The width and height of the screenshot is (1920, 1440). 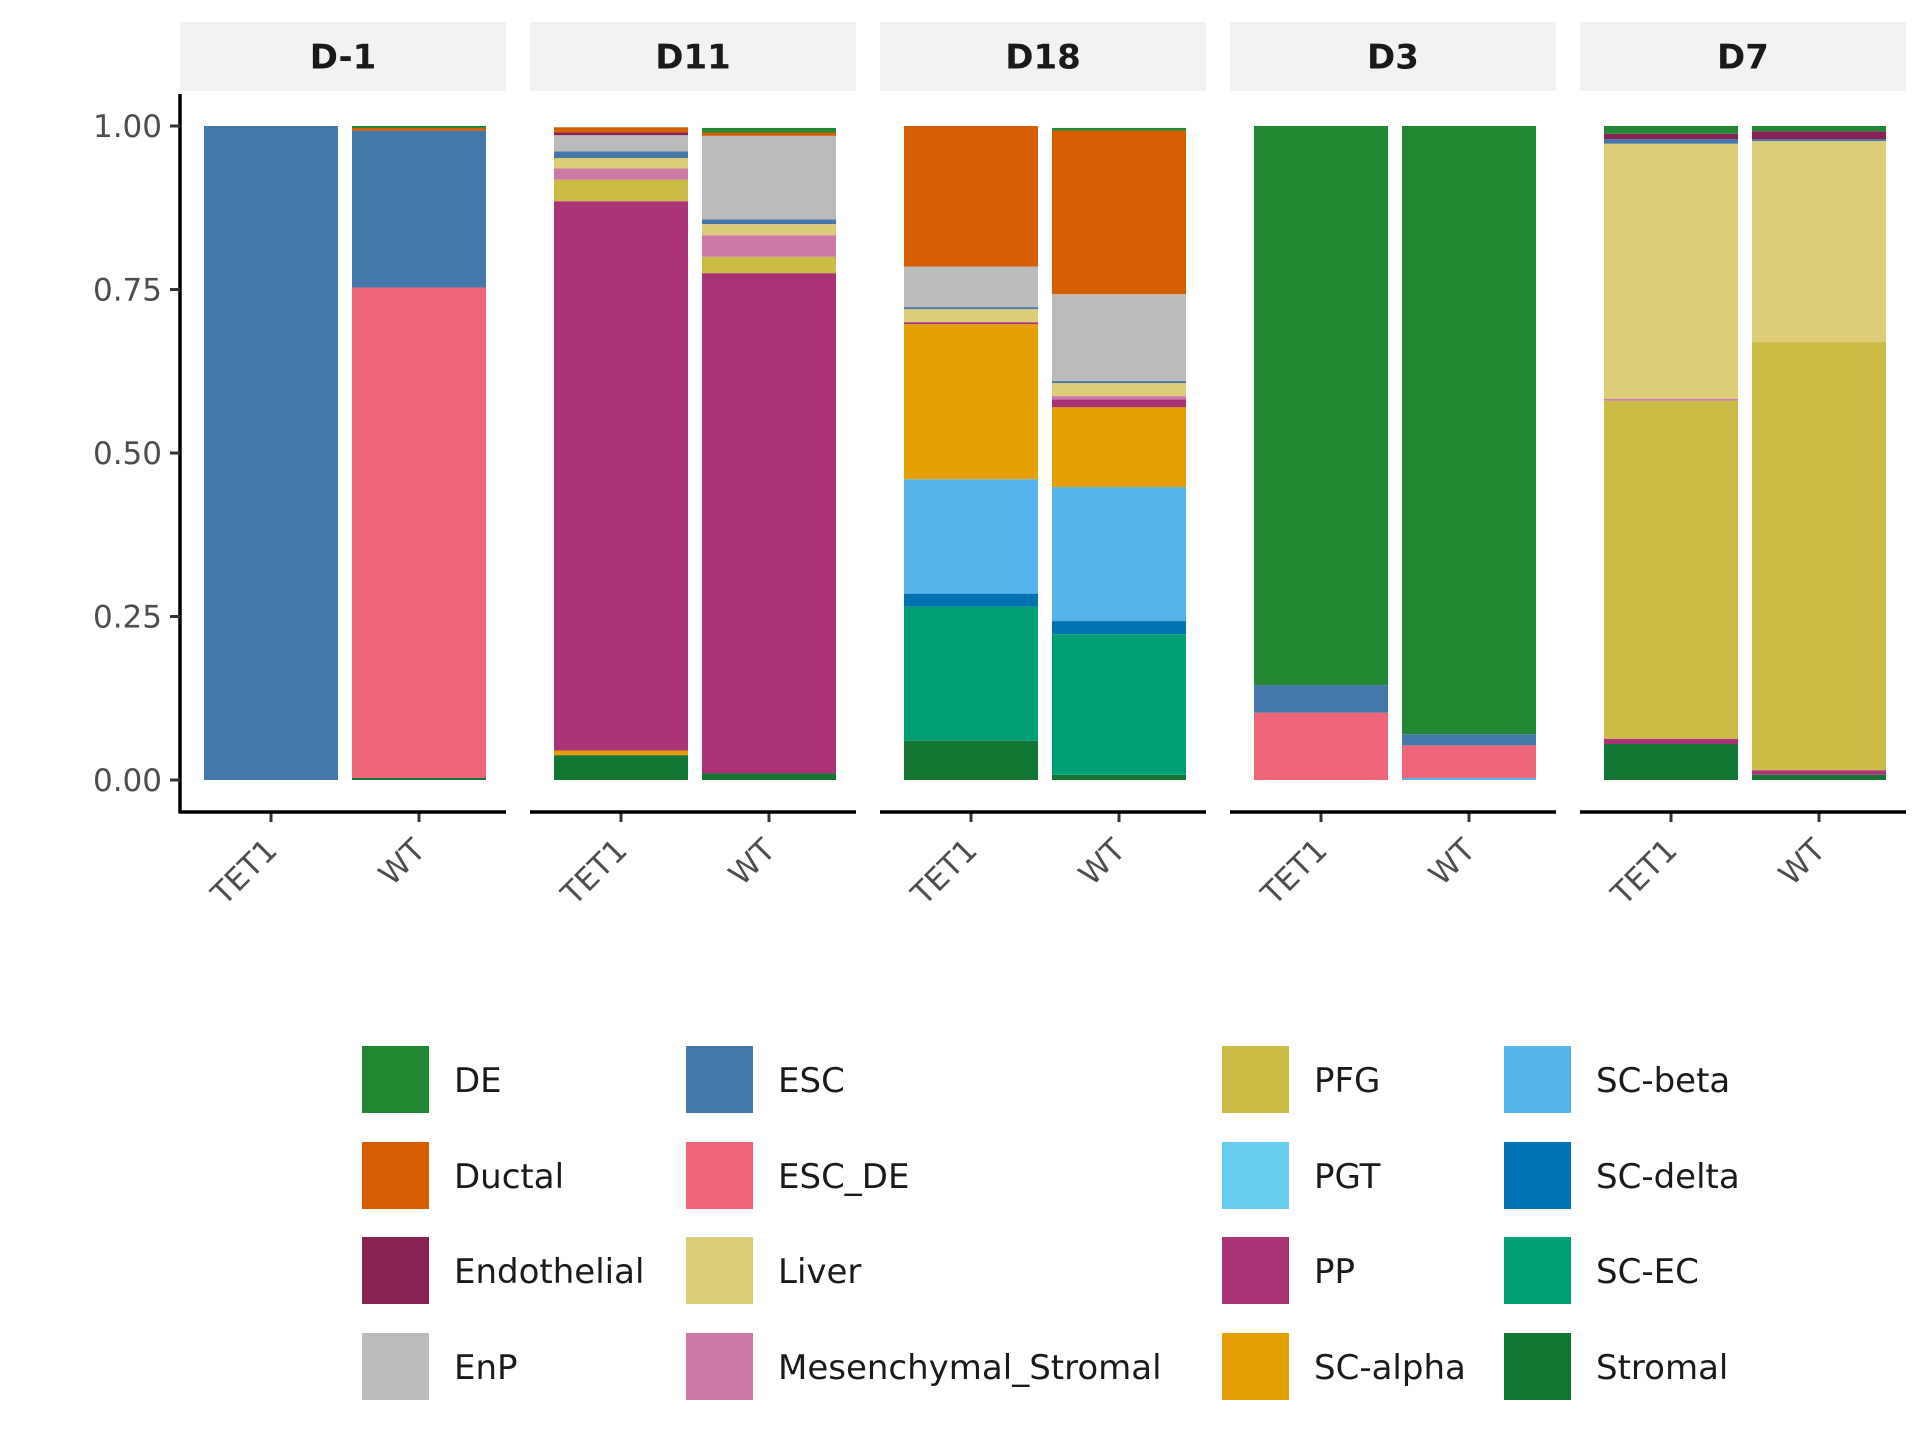 What do you see at coordinates (1347, 1177) in the screenshot?
I see `legend-label: PGT` at bounding box center [1347, 1177].